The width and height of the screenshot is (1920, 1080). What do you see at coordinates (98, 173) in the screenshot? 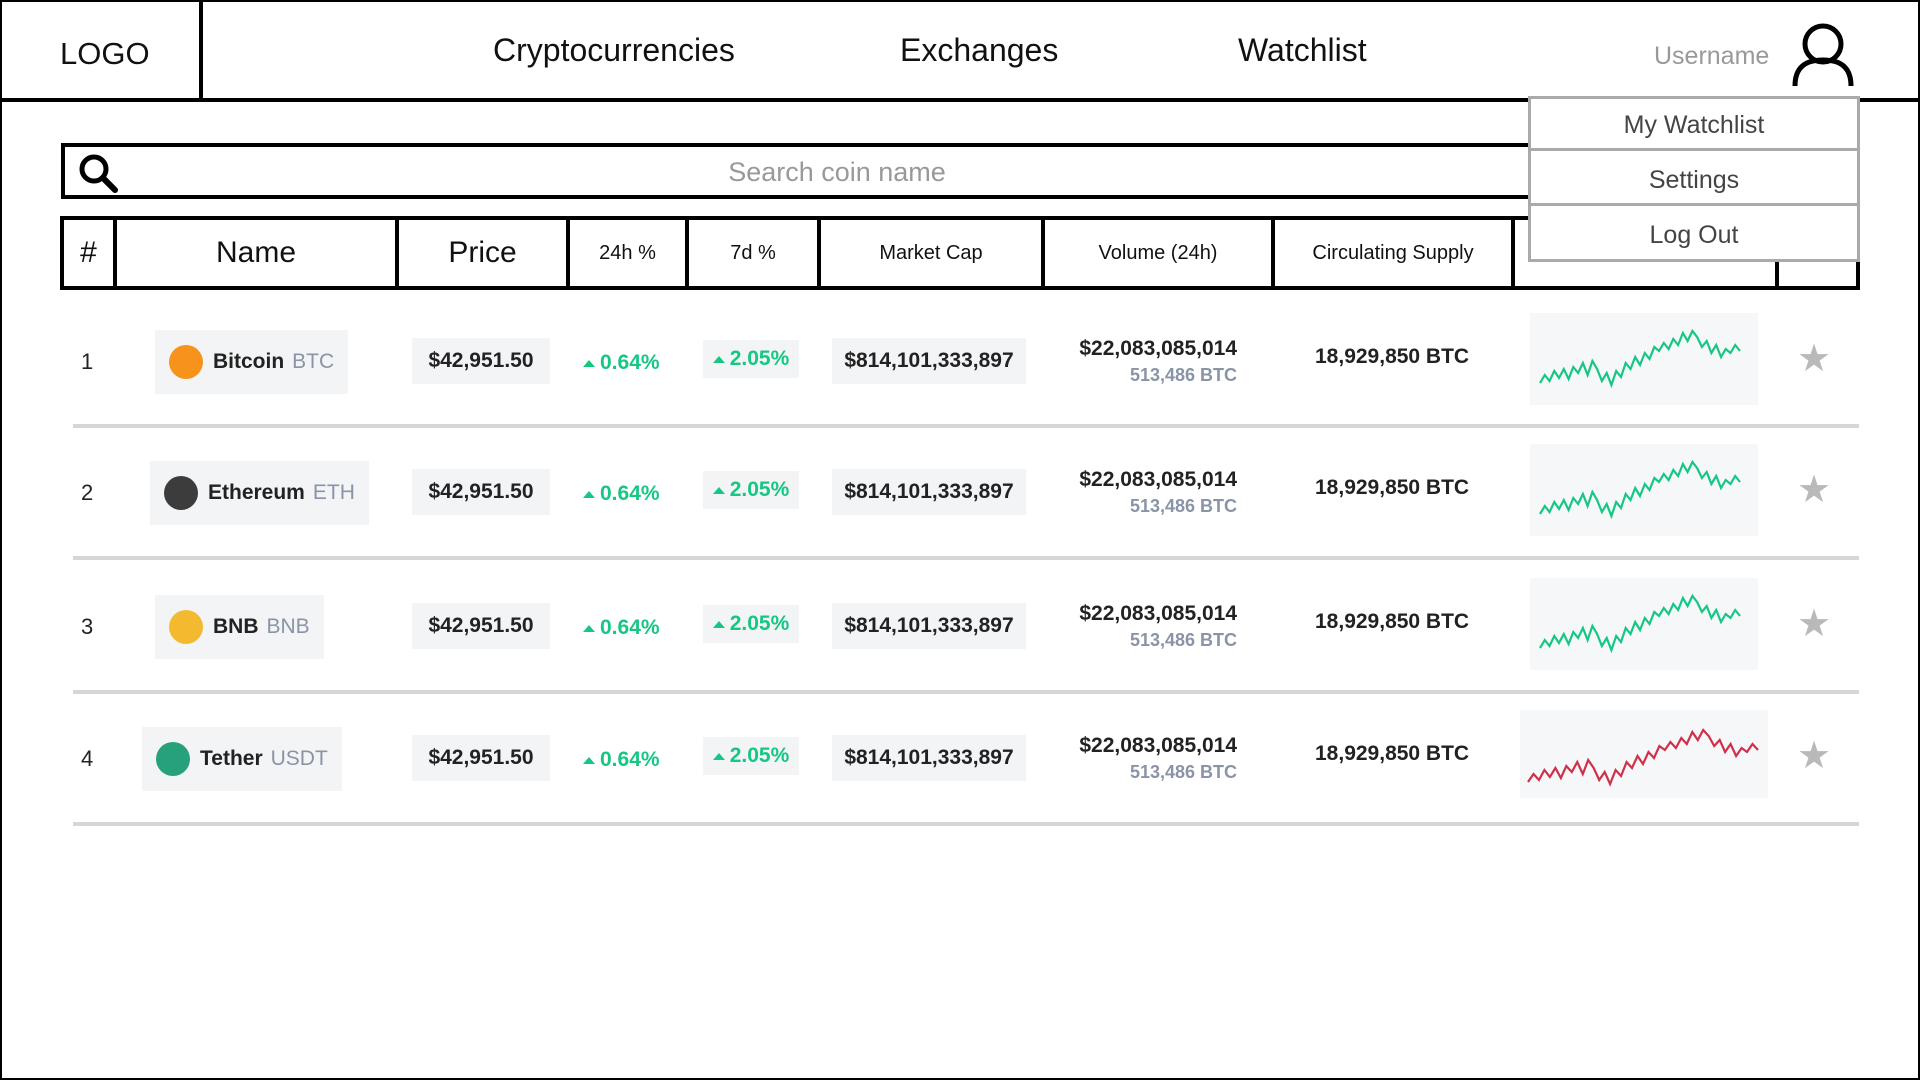
I see `search-icon` at bounding box center [98, 173].